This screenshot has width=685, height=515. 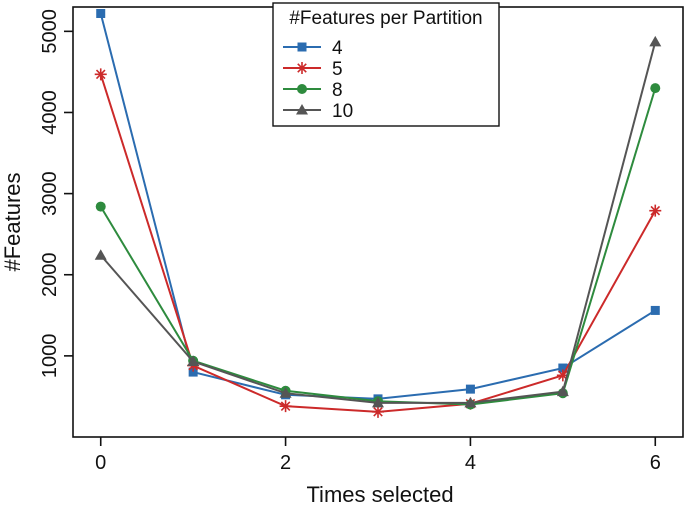 What do you see at coordinates (313, 69) in the screenshot?
I see `legend-entry-5: 5` at bounding box center [313, 69].